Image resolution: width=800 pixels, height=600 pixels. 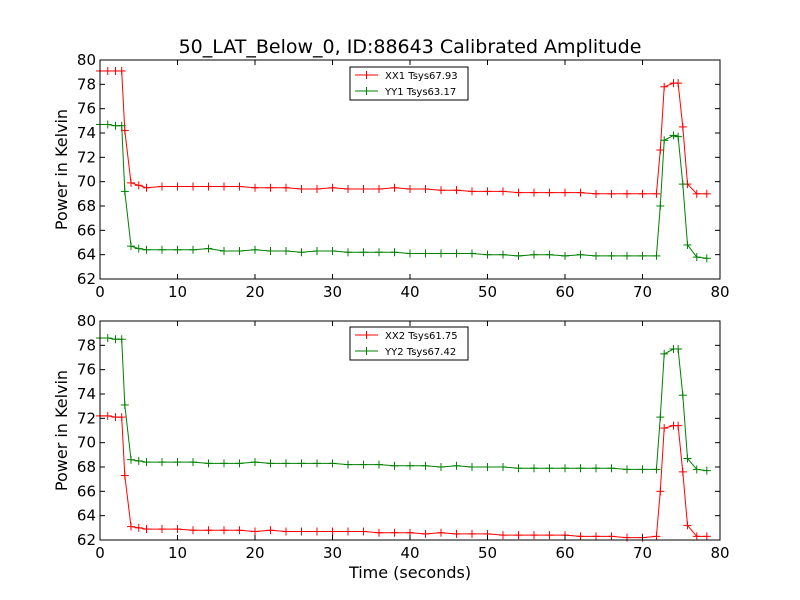 What do you see at coordinates (409, 292) in the screenshot?
I see `x-tick-label: 40` at bounding box center [409, 292].